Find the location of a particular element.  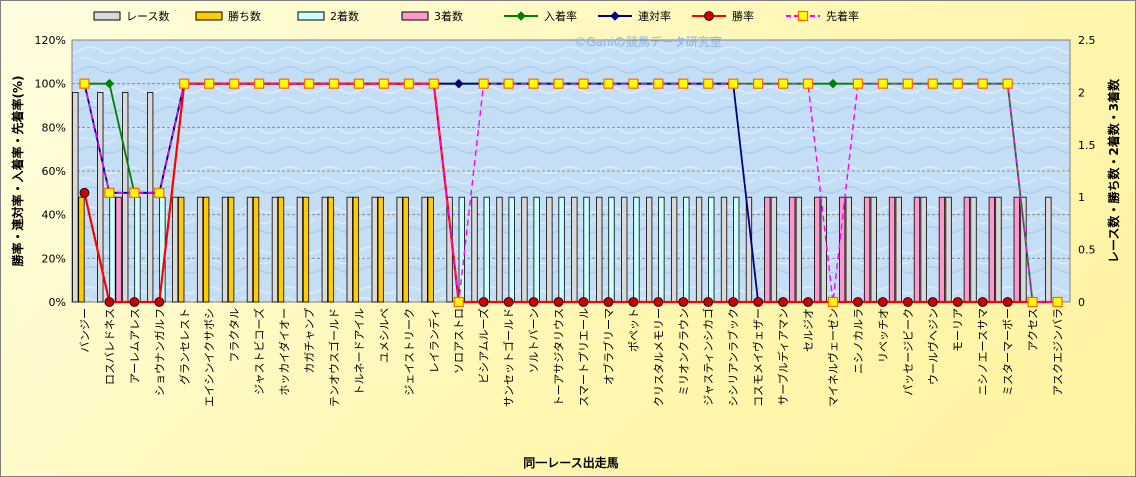

category-label: レイランディ is located at coordinates (434, 340).